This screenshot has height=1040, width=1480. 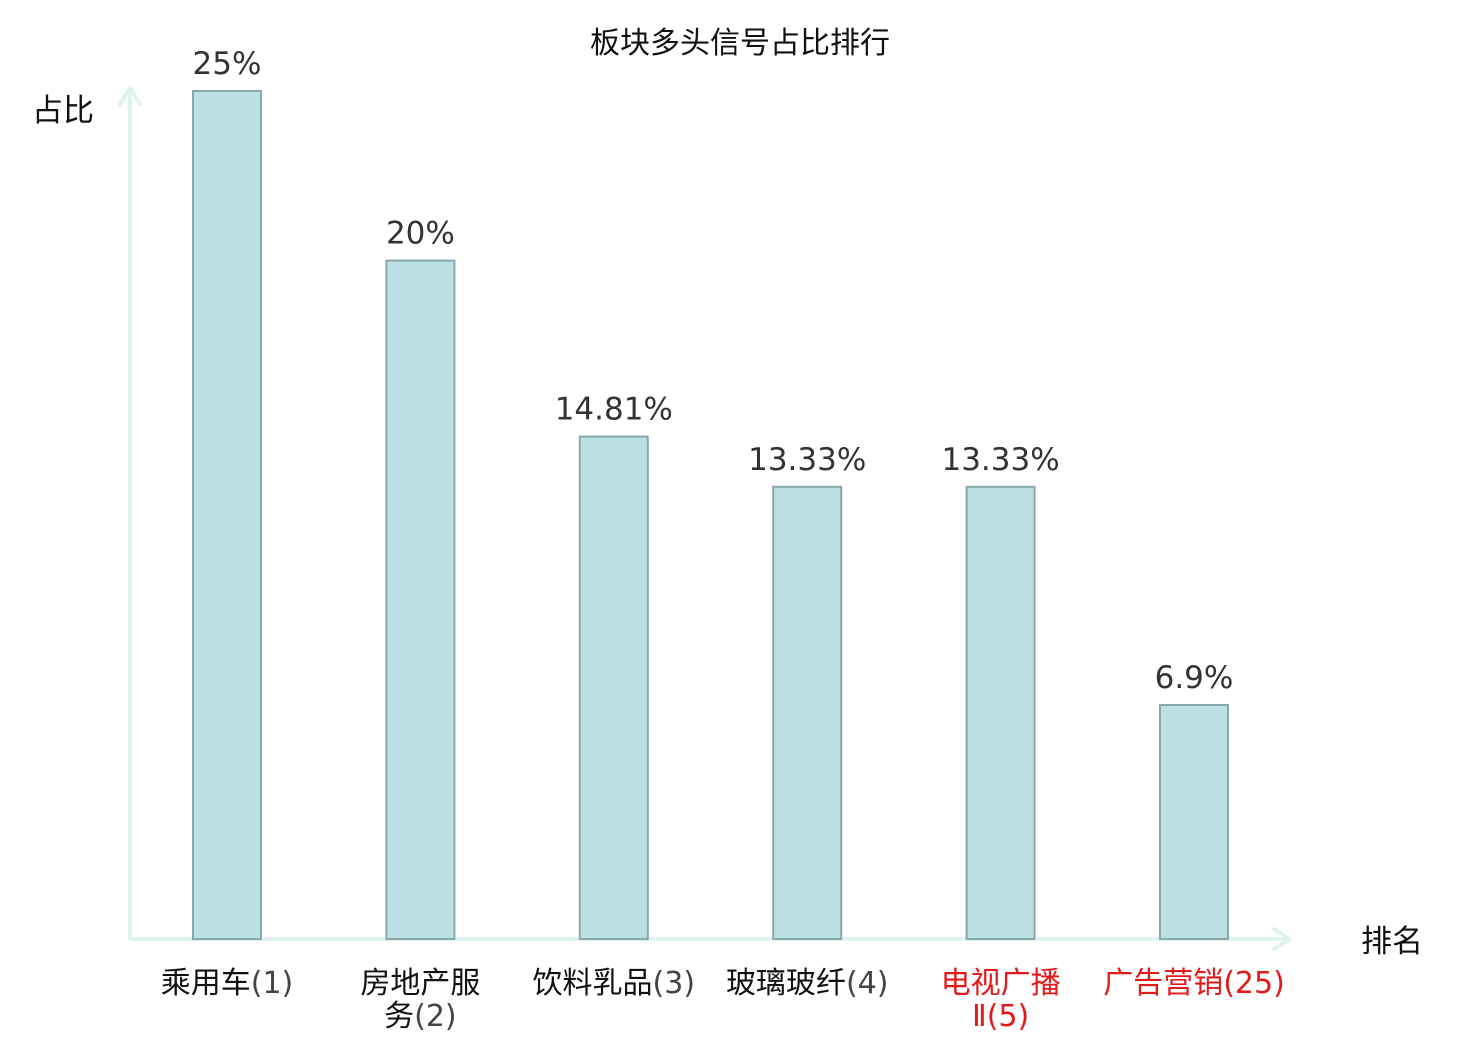 What do you see at coordinates (420, 1016) in the screenshot?
I see `category-label-2-line-2: 务(2)` at bounding box center [420, 1016].